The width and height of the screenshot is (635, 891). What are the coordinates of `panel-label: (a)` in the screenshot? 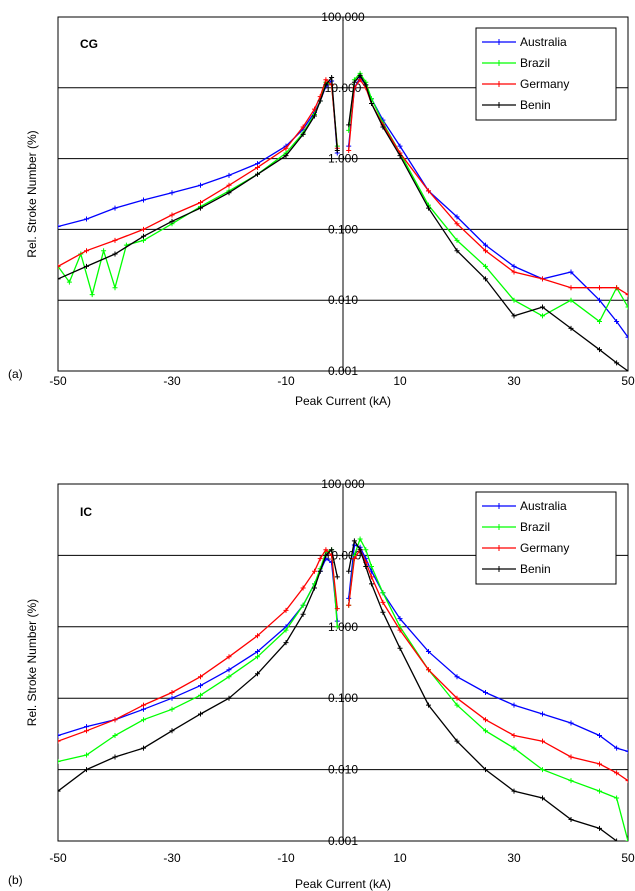 It's located at (15, 374).